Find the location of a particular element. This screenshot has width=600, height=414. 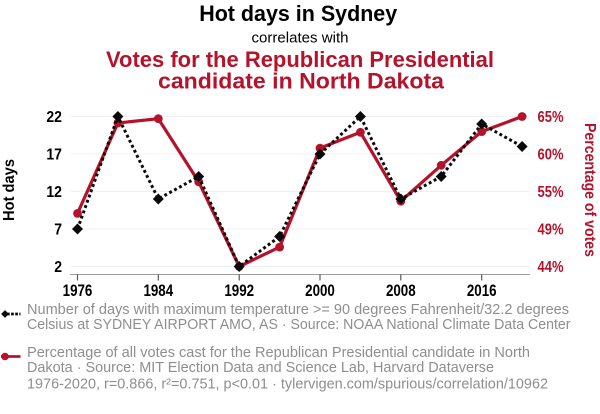

svg-text: Percentage of votes is located at coordinates (589, 190).